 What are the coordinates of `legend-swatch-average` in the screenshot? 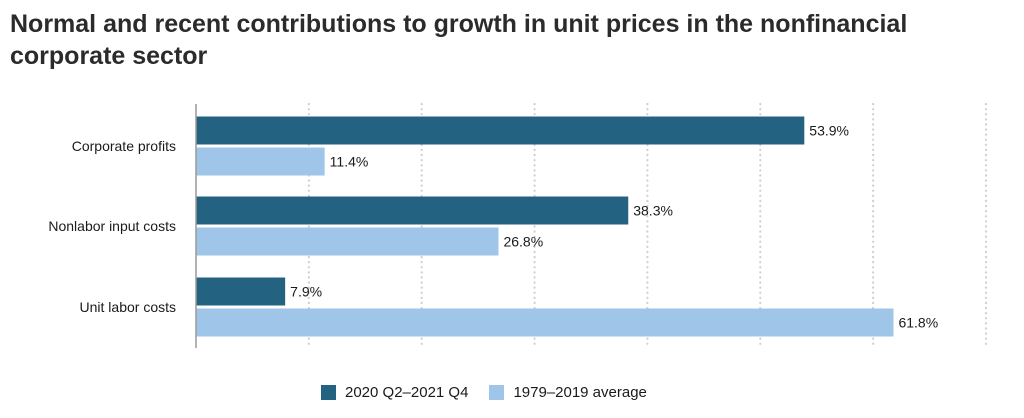 It's located at (497, 392).